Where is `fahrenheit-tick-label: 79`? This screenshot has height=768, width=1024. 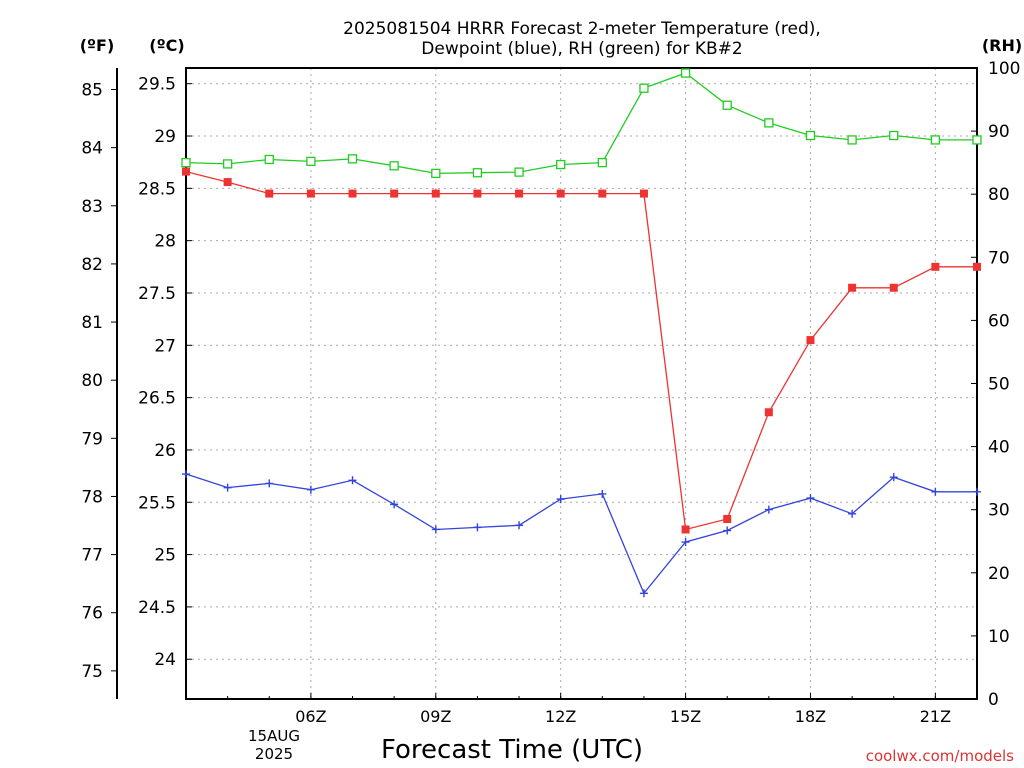
fahrenheit-tick-label: 79 is located at coordinates (92, 439).